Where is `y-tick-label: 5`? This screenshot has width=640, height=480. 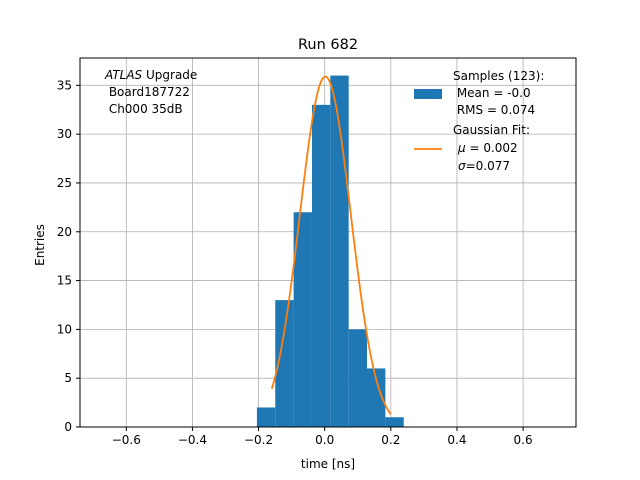 y-tick-label: 5 is located at coordinates (68, 378).